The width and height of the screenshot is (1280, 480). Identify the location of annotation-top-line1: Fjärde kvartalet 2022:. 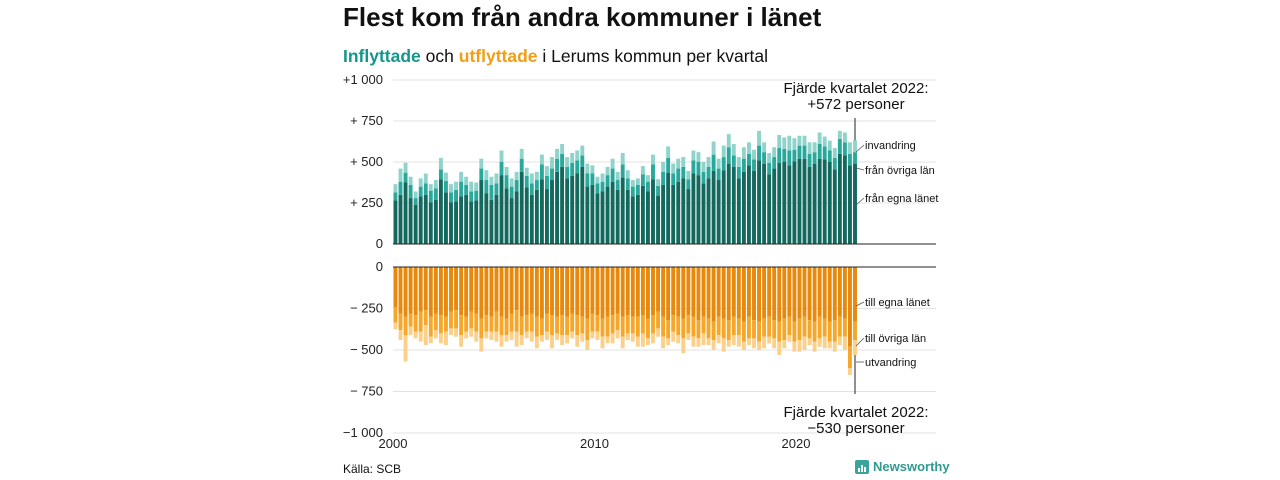
(855, 88).